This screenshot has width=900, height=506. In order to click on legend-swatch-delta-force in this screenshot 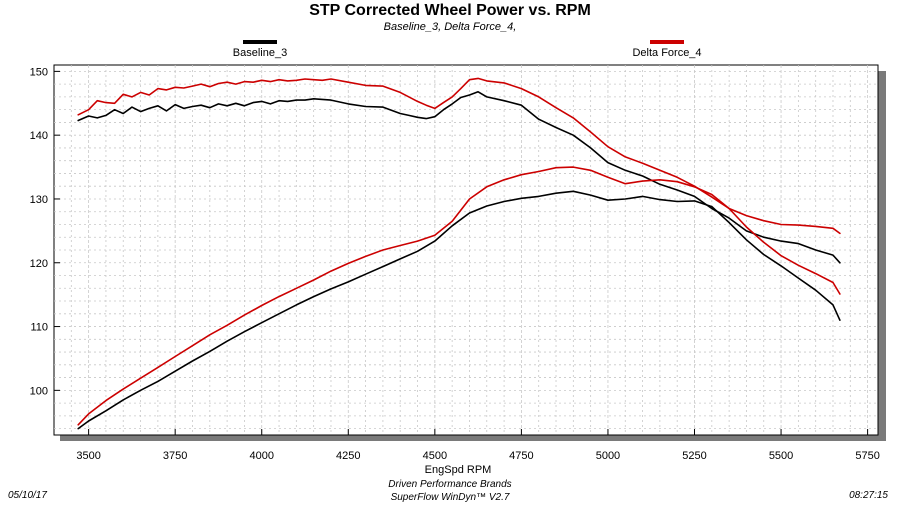, I will do `click(667, 42)`.